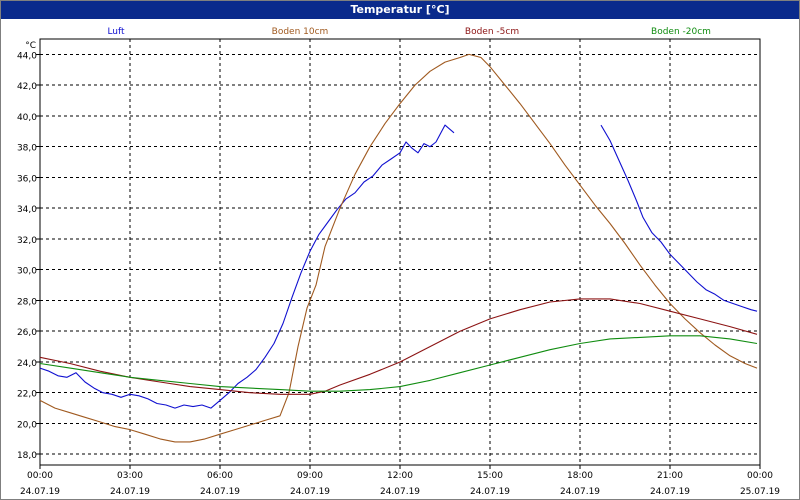 The image size is (800, 500). What do you see at coordinates (679, 218) in the screenshot?
I see `series-line-luft` at bounding box center [679, 218].